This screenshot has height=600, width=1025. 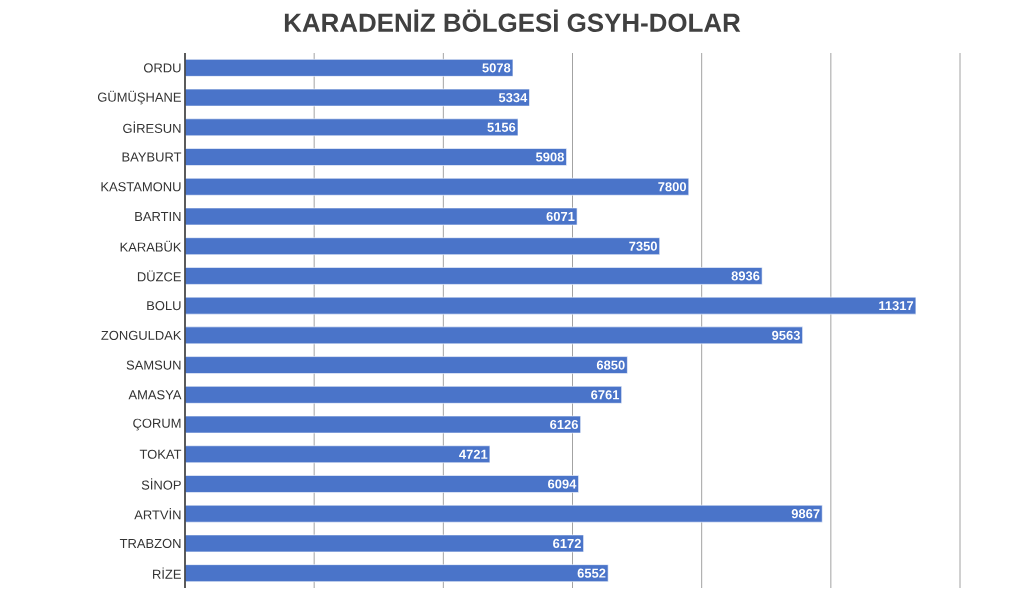 I want to click on data-label: 5334, so click(x=513, y=97).